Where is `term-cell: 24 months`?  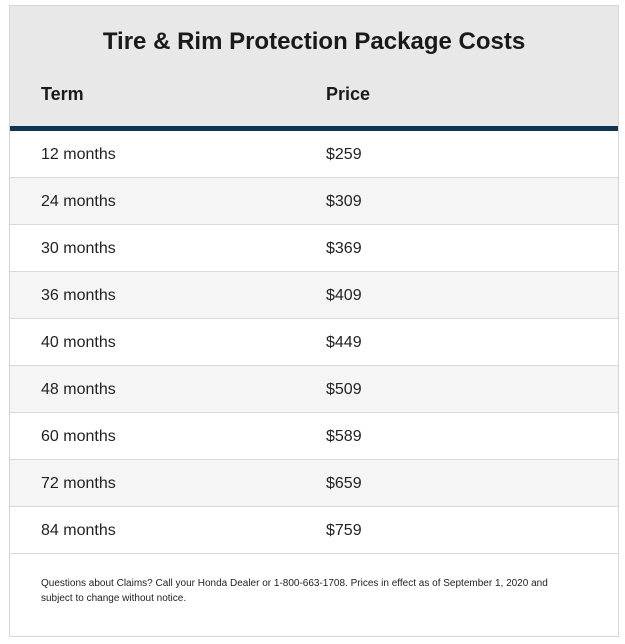 term-cell: 24 months is located at coordinates (78, 201).